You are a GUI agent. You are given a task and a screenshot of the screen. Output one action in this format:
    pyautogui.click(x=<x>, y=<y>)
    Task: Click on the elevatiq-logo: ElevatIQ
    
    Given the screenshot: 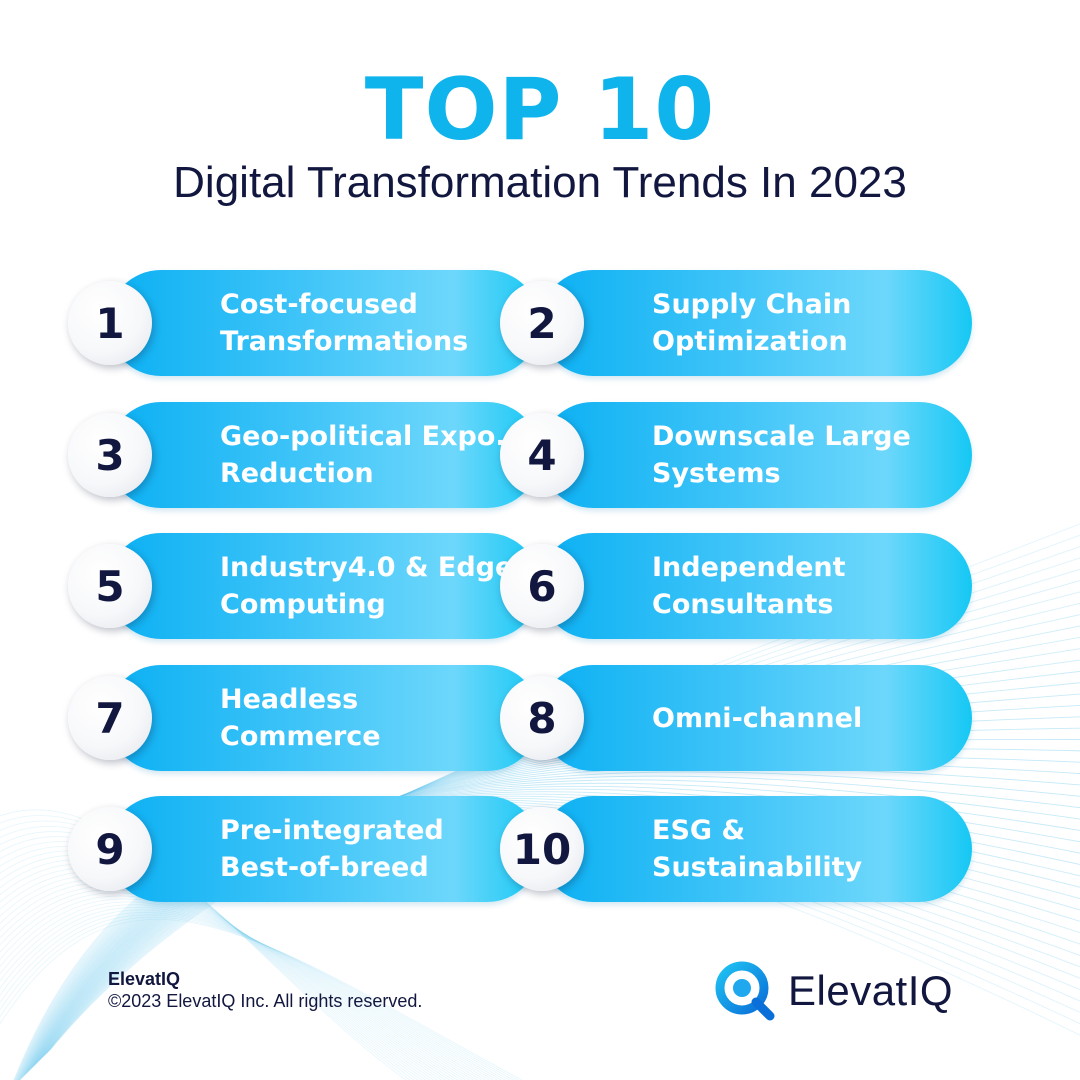 What is the action you would take?
    pyautogui.click(x=832, y=991)
    